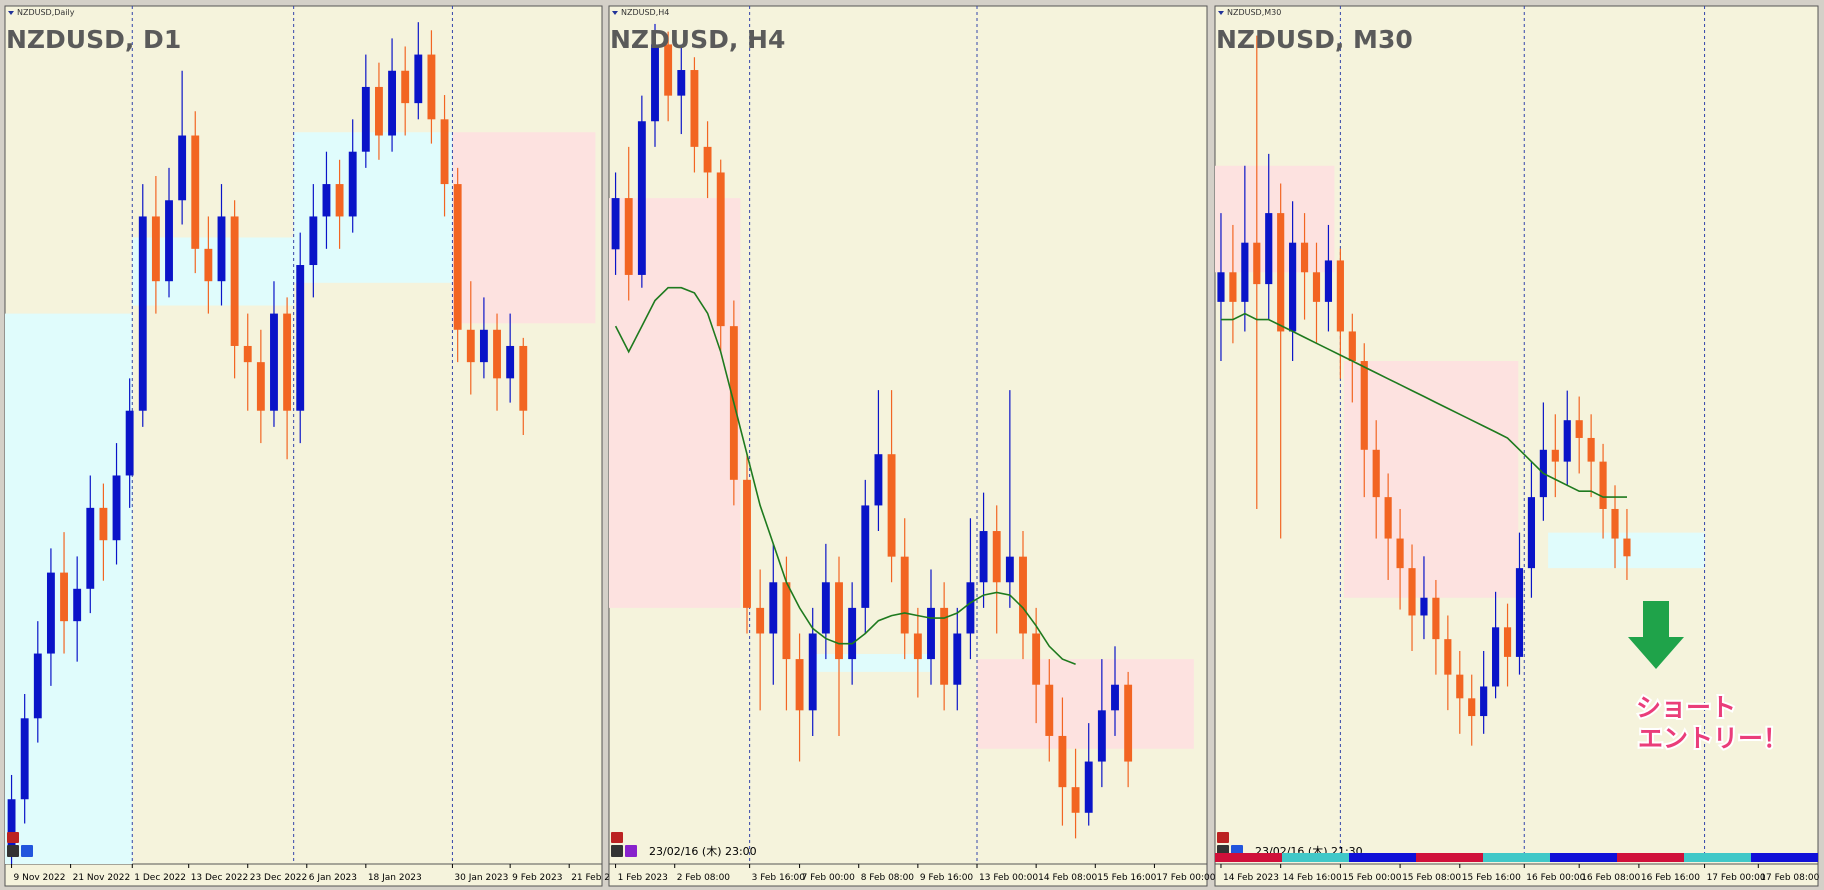 The image size is (1824, 890). What do you see at coordinates (599, 878) in the screenshot?
I see `x-tick-label: 21 Feb 2023` at bounding box center [599, 878].